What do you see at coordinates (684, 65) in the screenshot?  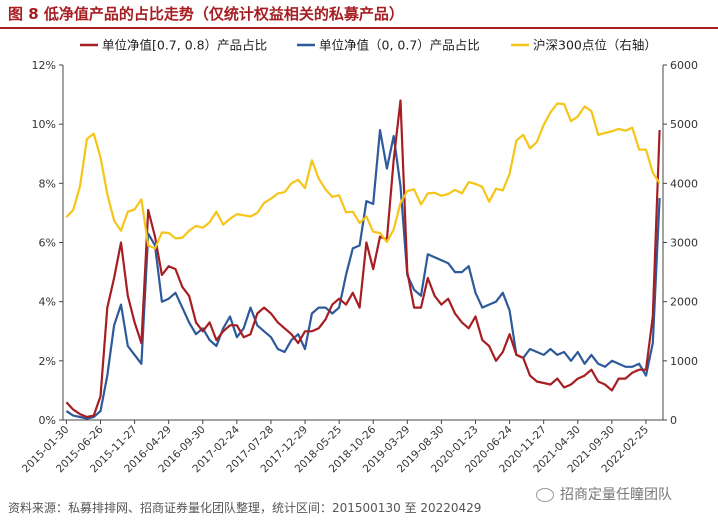 I see `y-right-tick-label: 6000` at bounding box center [684, 65].